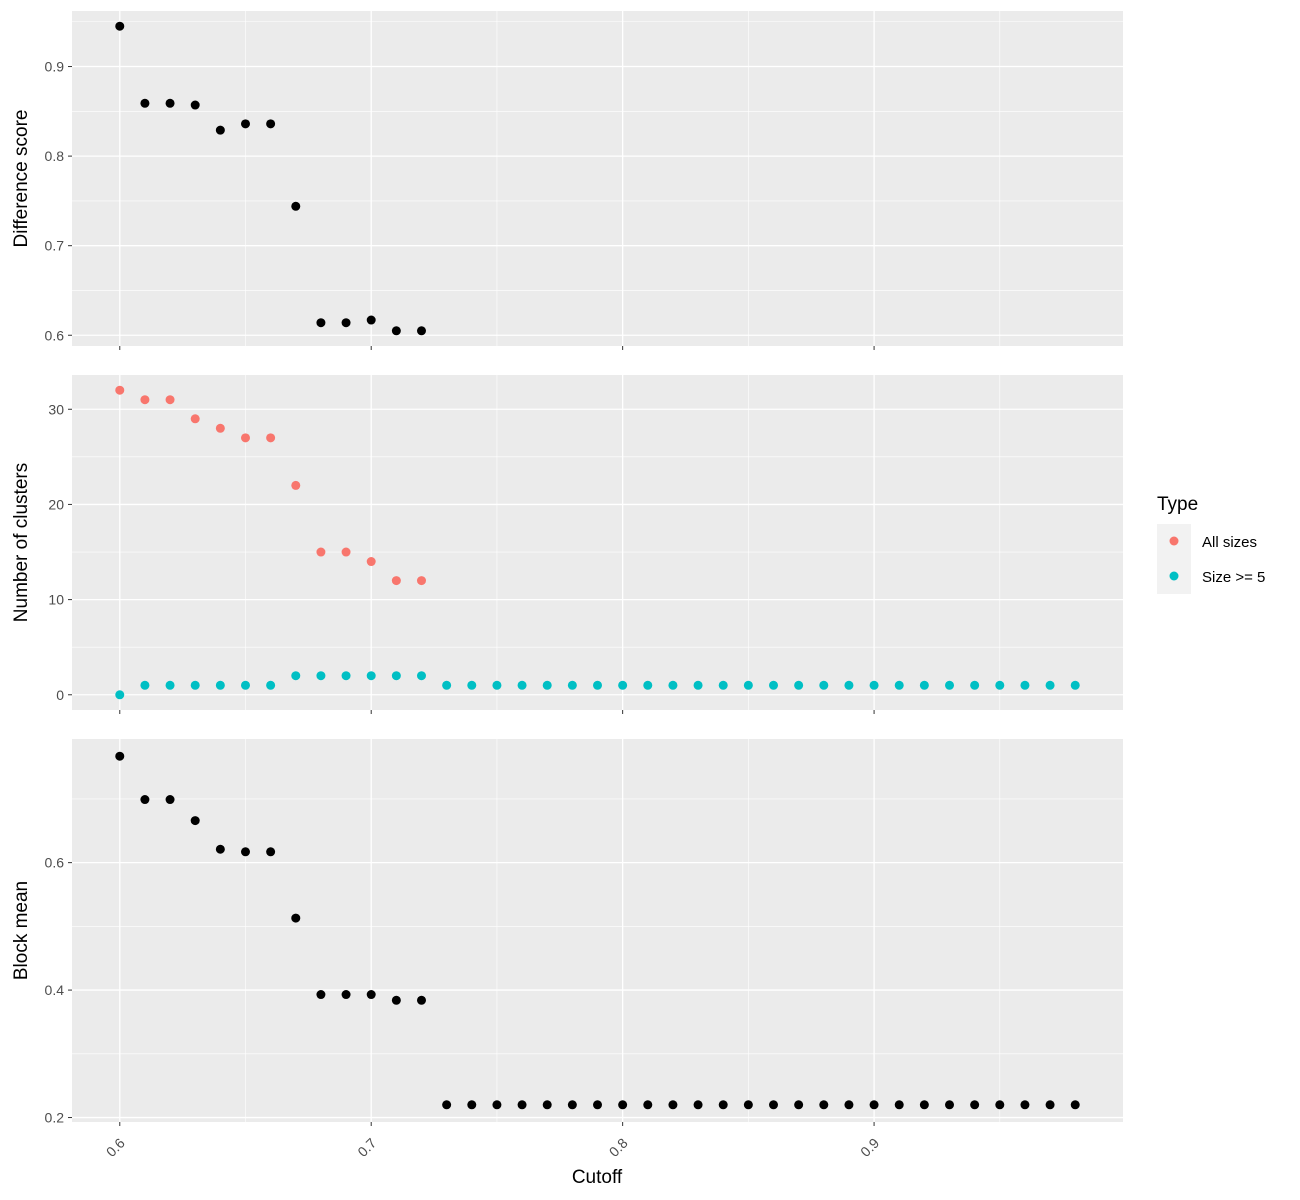 This screenshot has width=1300, height=1200. Describe the element at coordinates (366, 1147) in the screenshot. I see `x-tick-label: 0.7` at that location.